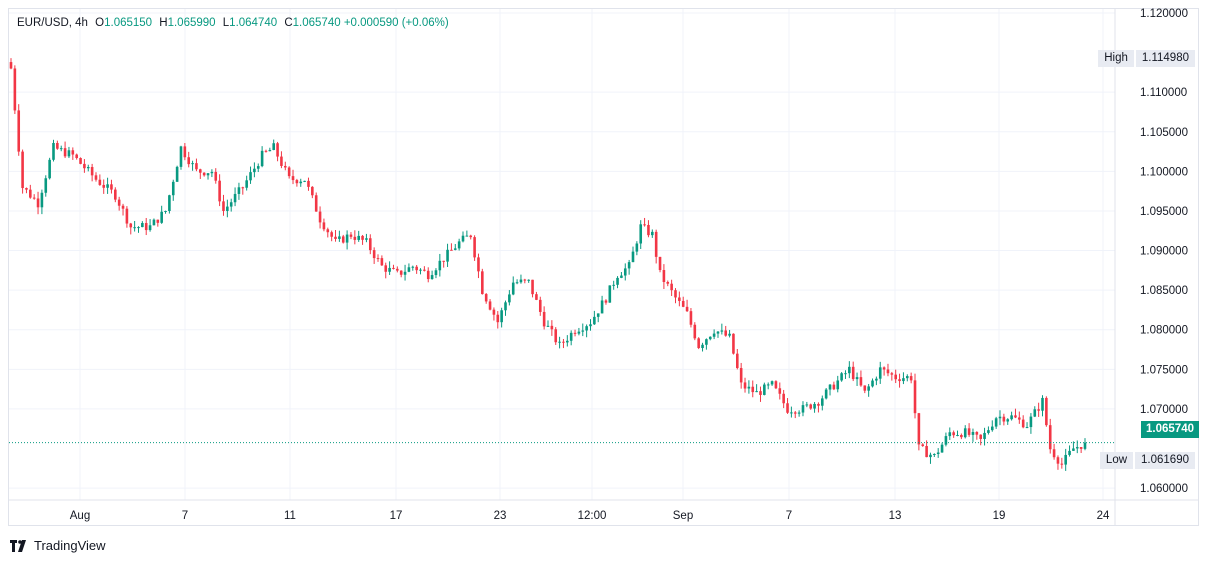 The image size is (1209, 564). What do you see at coordinates (1164, 410) in the screenshot?
I see `y-tick-label: 1.070000` at bounding box center [1164, 410].